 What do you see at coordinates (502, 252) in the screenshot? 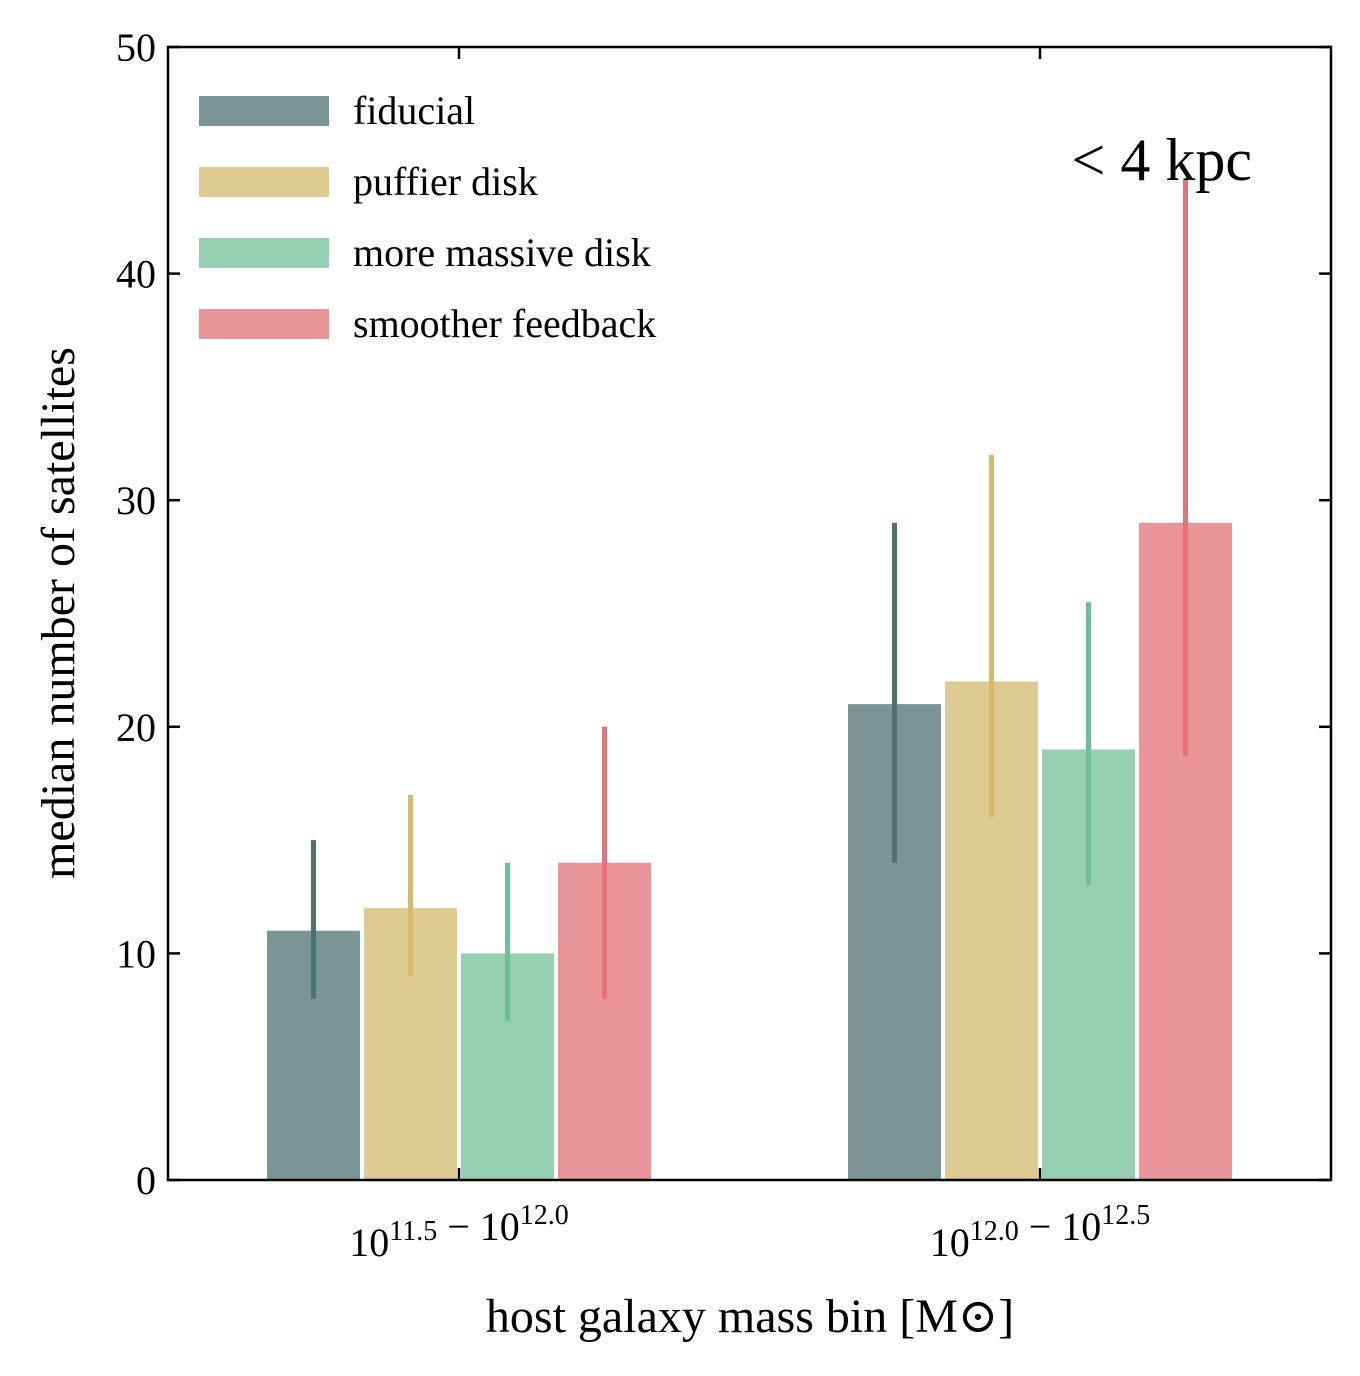
I see `legend-label-more-massive-disk: more massive disk` at bounding box center [502, 252].